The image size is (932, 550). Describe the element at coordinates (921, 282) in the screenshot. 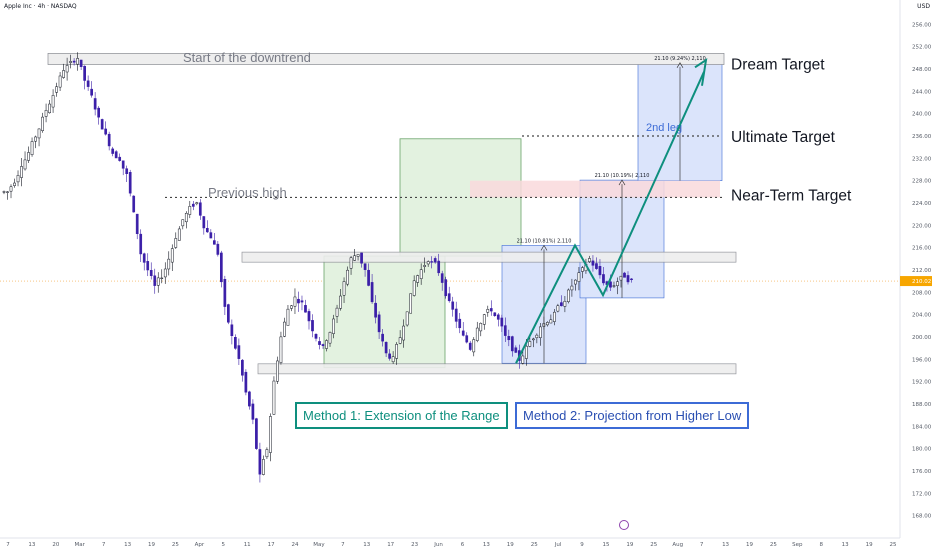

I see `last-price-value: 210.02` at that location.